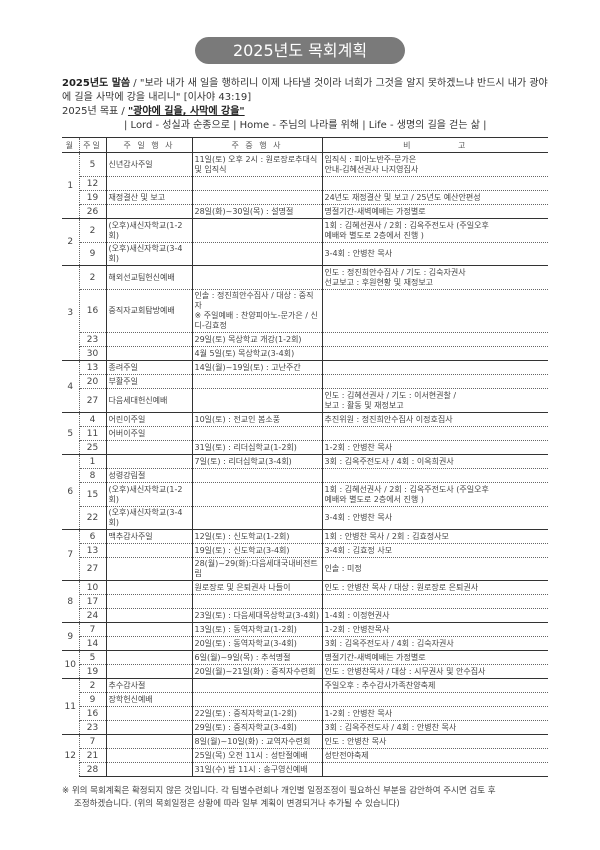 The height and width of the screenshot is (850, 600). Describe the element at coordinates (435, 400) in the screenshot. I see `note-cell: 인도 : 김혜선권사 / 기도 : 이서현권찰 / 보고 : 활동 및 재정보고` at that location.